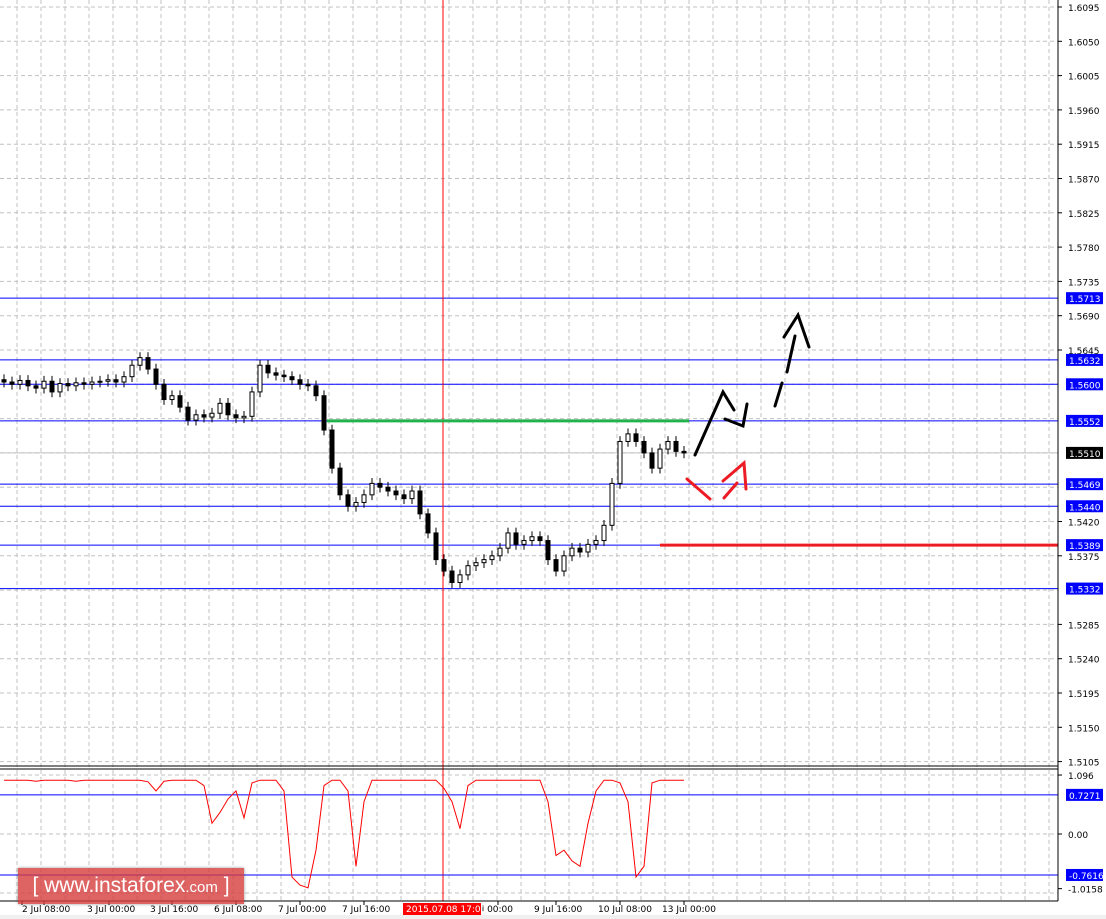 The height and width of the screenshot is (919, 1106). What do you see at coordinates (302, 910) in the screenshot?
I see `time-tick-label: 7 Jul 00:00` at bounding box center [302, 910].